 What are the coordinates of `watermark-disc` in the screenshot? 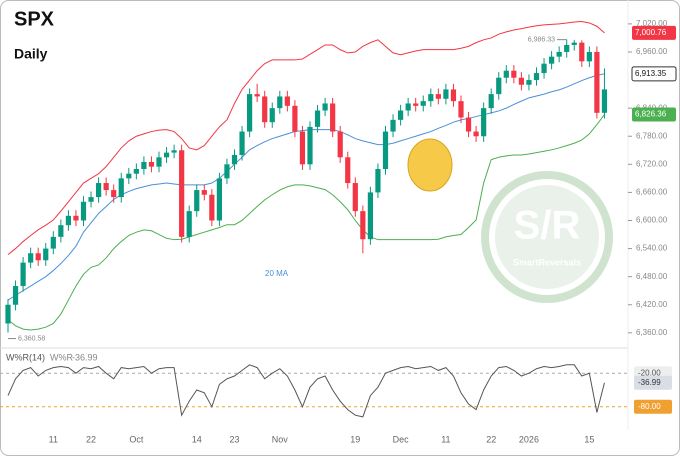 It's located at (547, 237).